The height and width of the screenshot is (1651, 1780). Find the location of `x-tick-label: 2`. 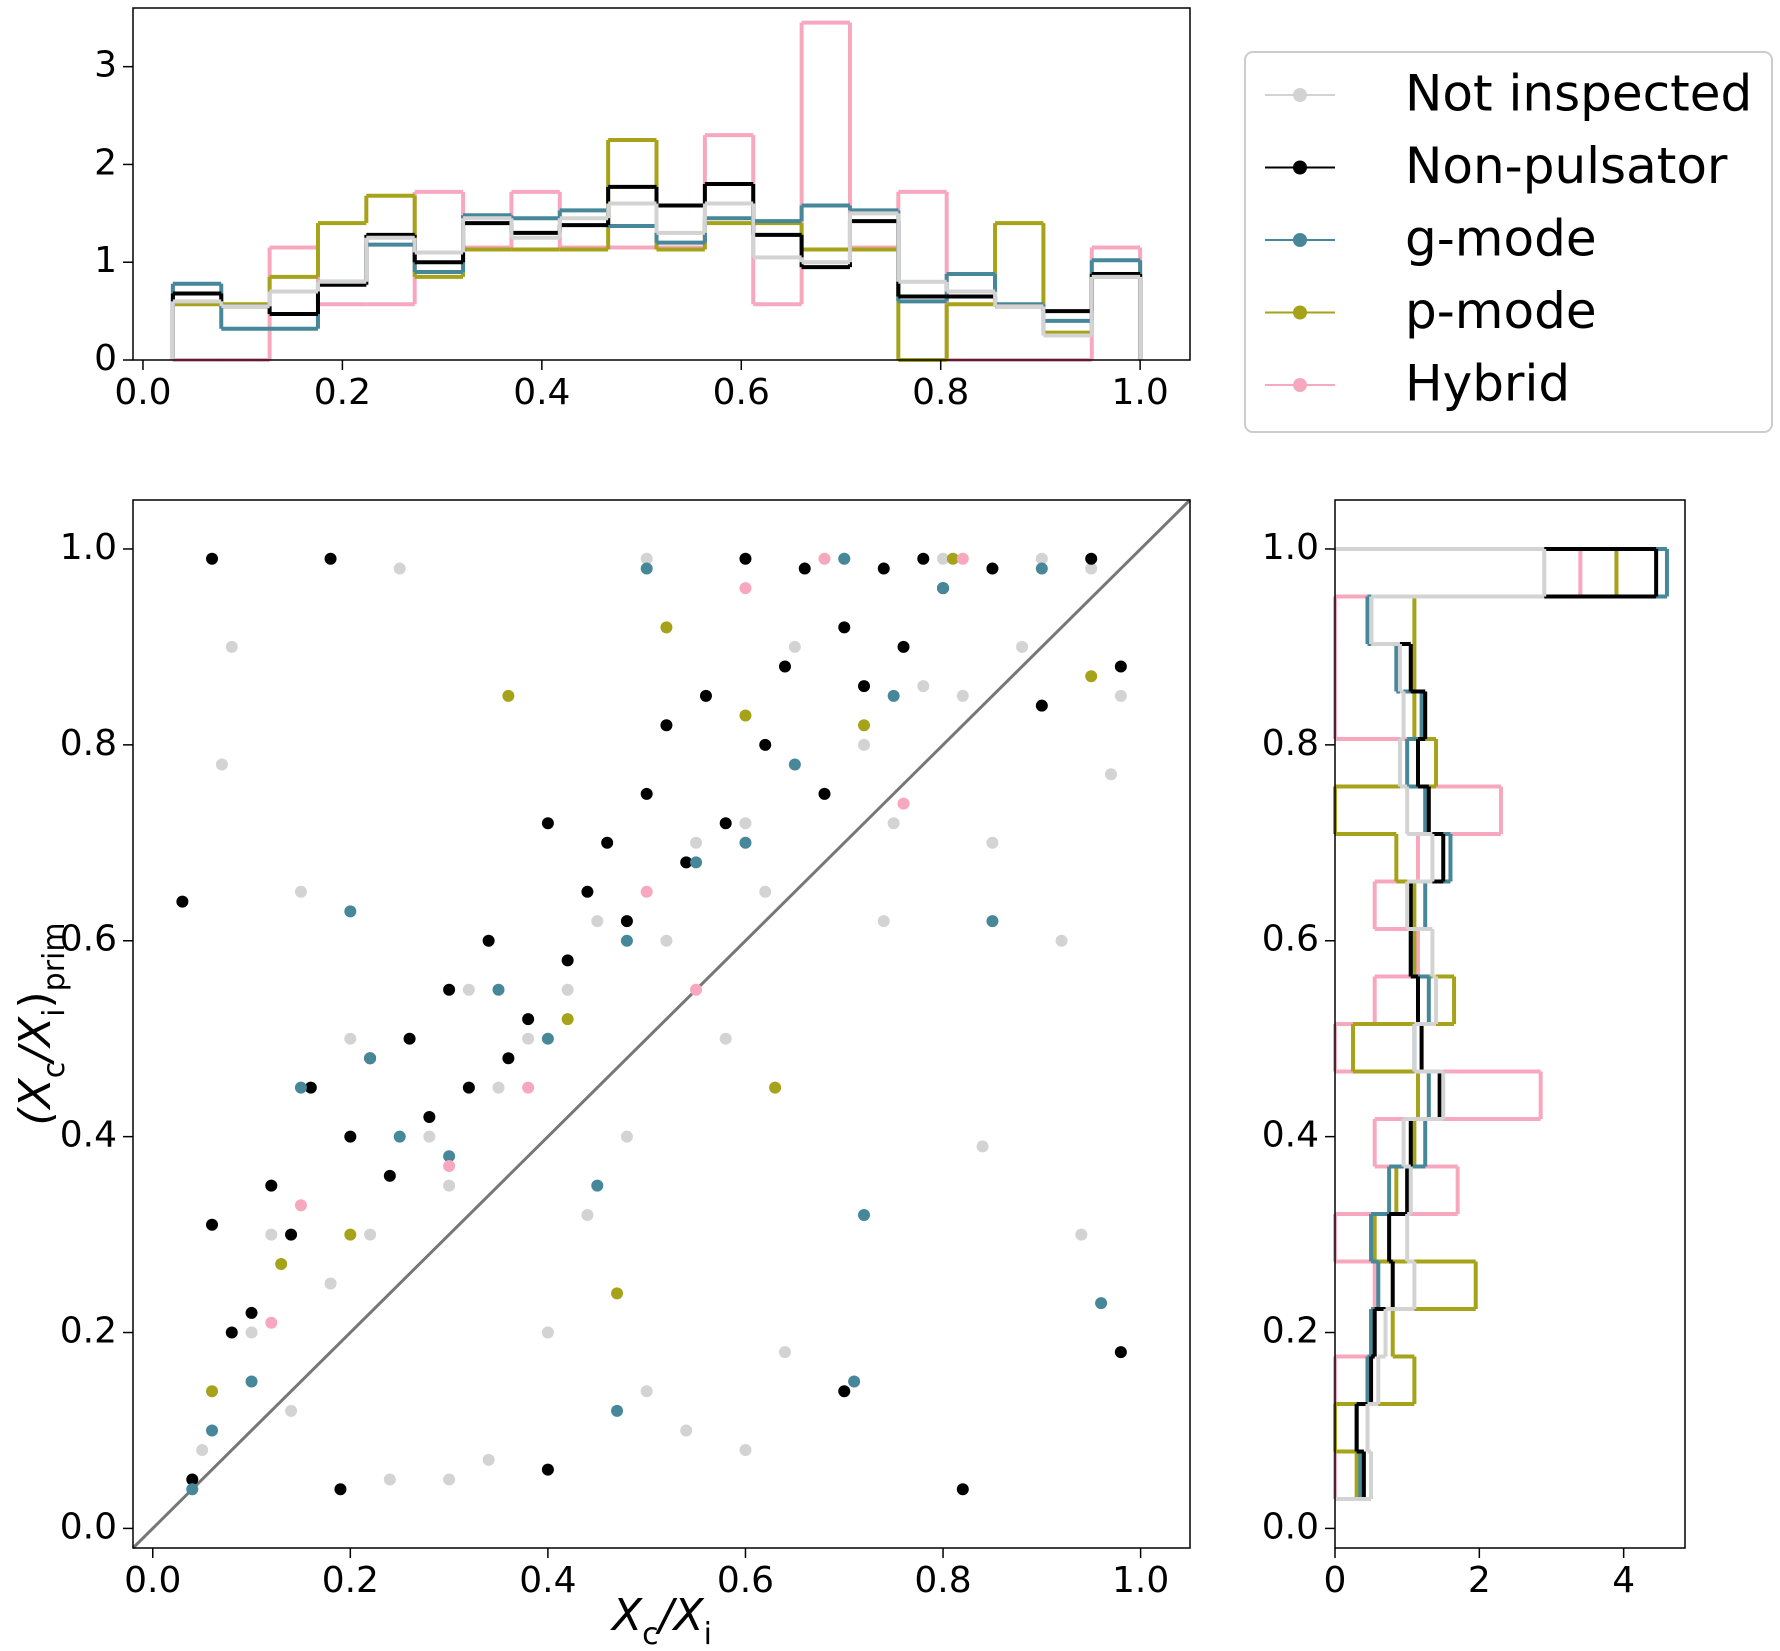

x-tick-label: 2 is located at coordinates (1479, 1580).